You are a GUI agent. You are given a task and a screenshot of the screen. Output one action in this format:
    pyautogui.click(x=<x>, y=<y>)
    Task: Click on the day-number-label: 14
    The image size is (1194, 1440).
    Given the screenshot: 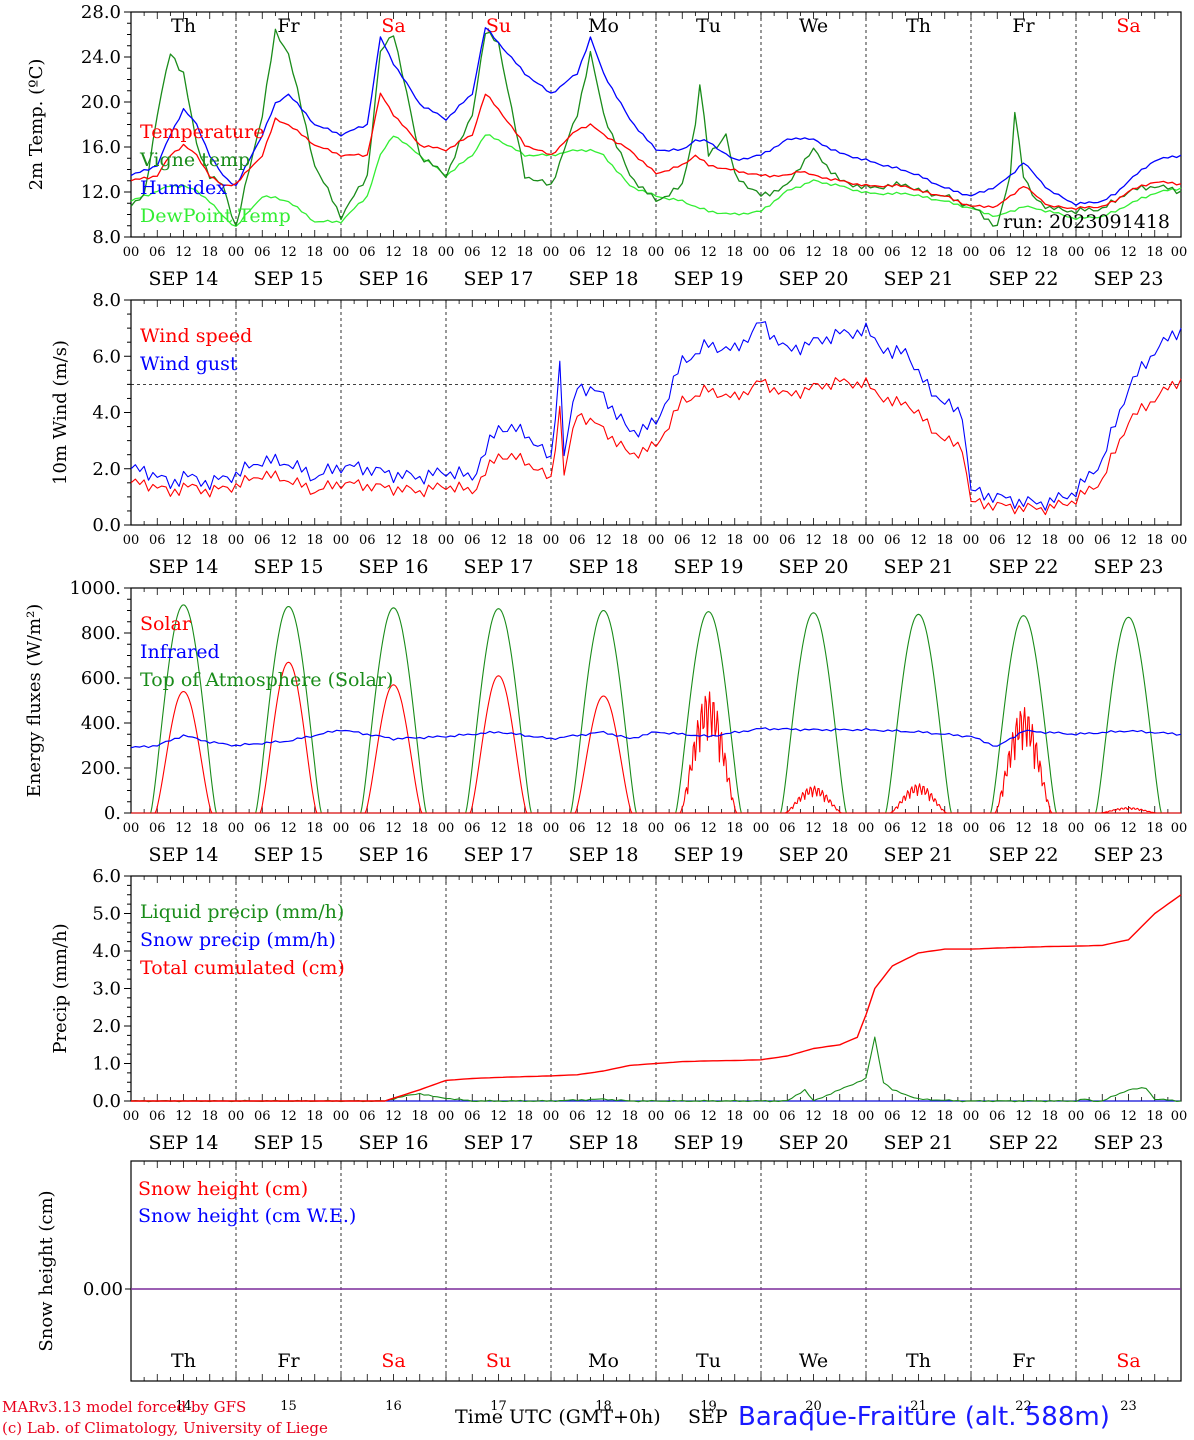 What is the action you would take?
    pyautogui.click(x=183, y=1406)
    